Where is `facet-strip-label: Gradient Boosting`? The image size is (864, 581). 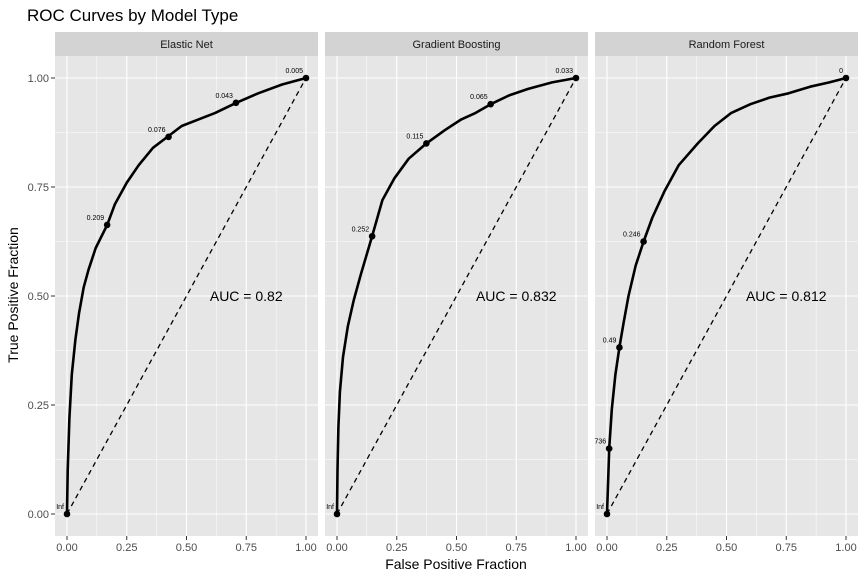
facet-strip-label: Gradient Boosting is located at coordinates (456, 45).